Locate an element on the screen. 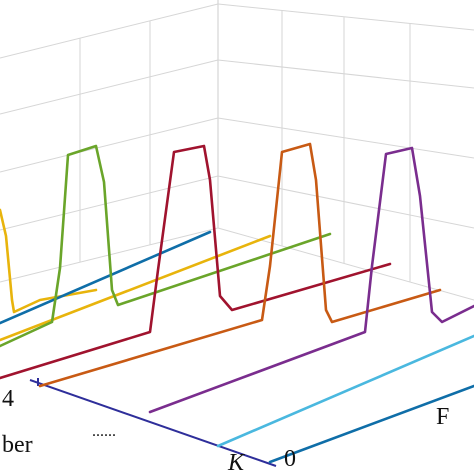 The width and height of the screenshot is (474, 474). grid-edge-left-top is located at coordinates (109, 31).